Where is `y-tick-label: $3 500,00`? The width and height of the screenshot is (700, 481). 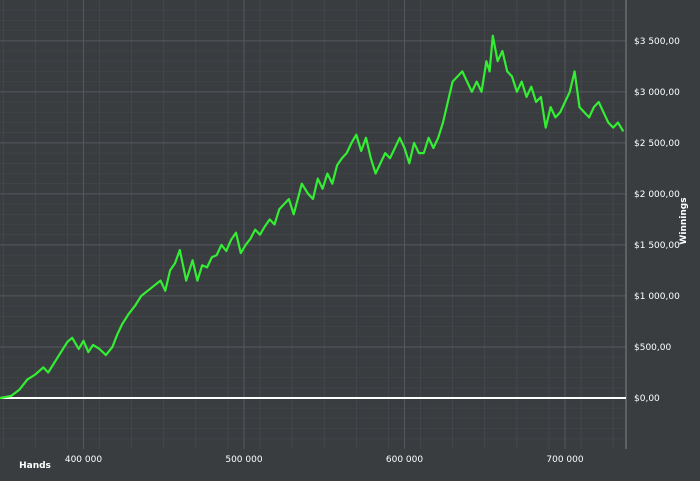 y-tick-label: $3 500,00 is located at coordinates (657, 42).